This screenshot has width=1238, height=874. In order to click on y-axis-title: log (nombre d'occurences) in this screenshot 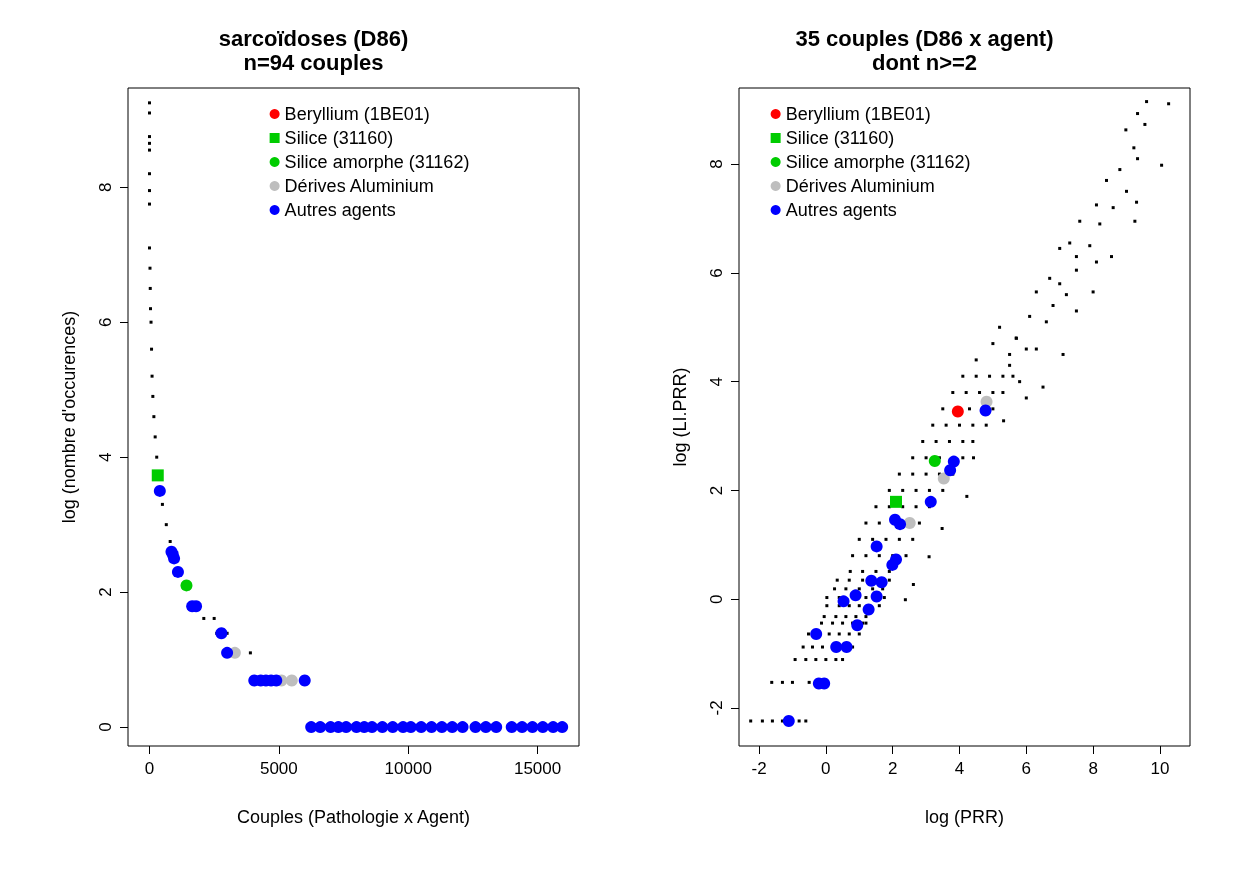, I will do `click(69, 417)`.